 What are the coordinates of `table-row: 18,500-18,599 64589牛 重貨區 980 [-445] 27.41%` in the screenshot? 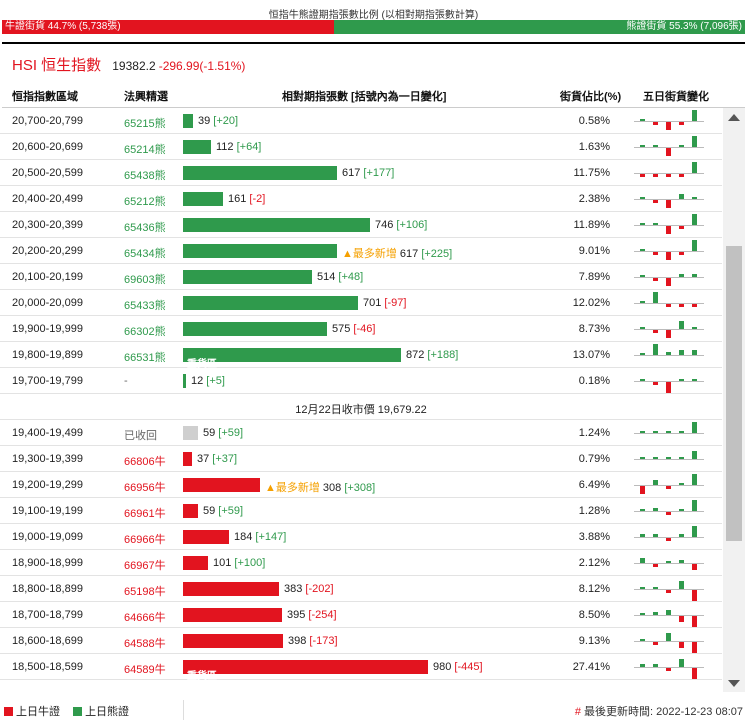 It's located at (361, 668).